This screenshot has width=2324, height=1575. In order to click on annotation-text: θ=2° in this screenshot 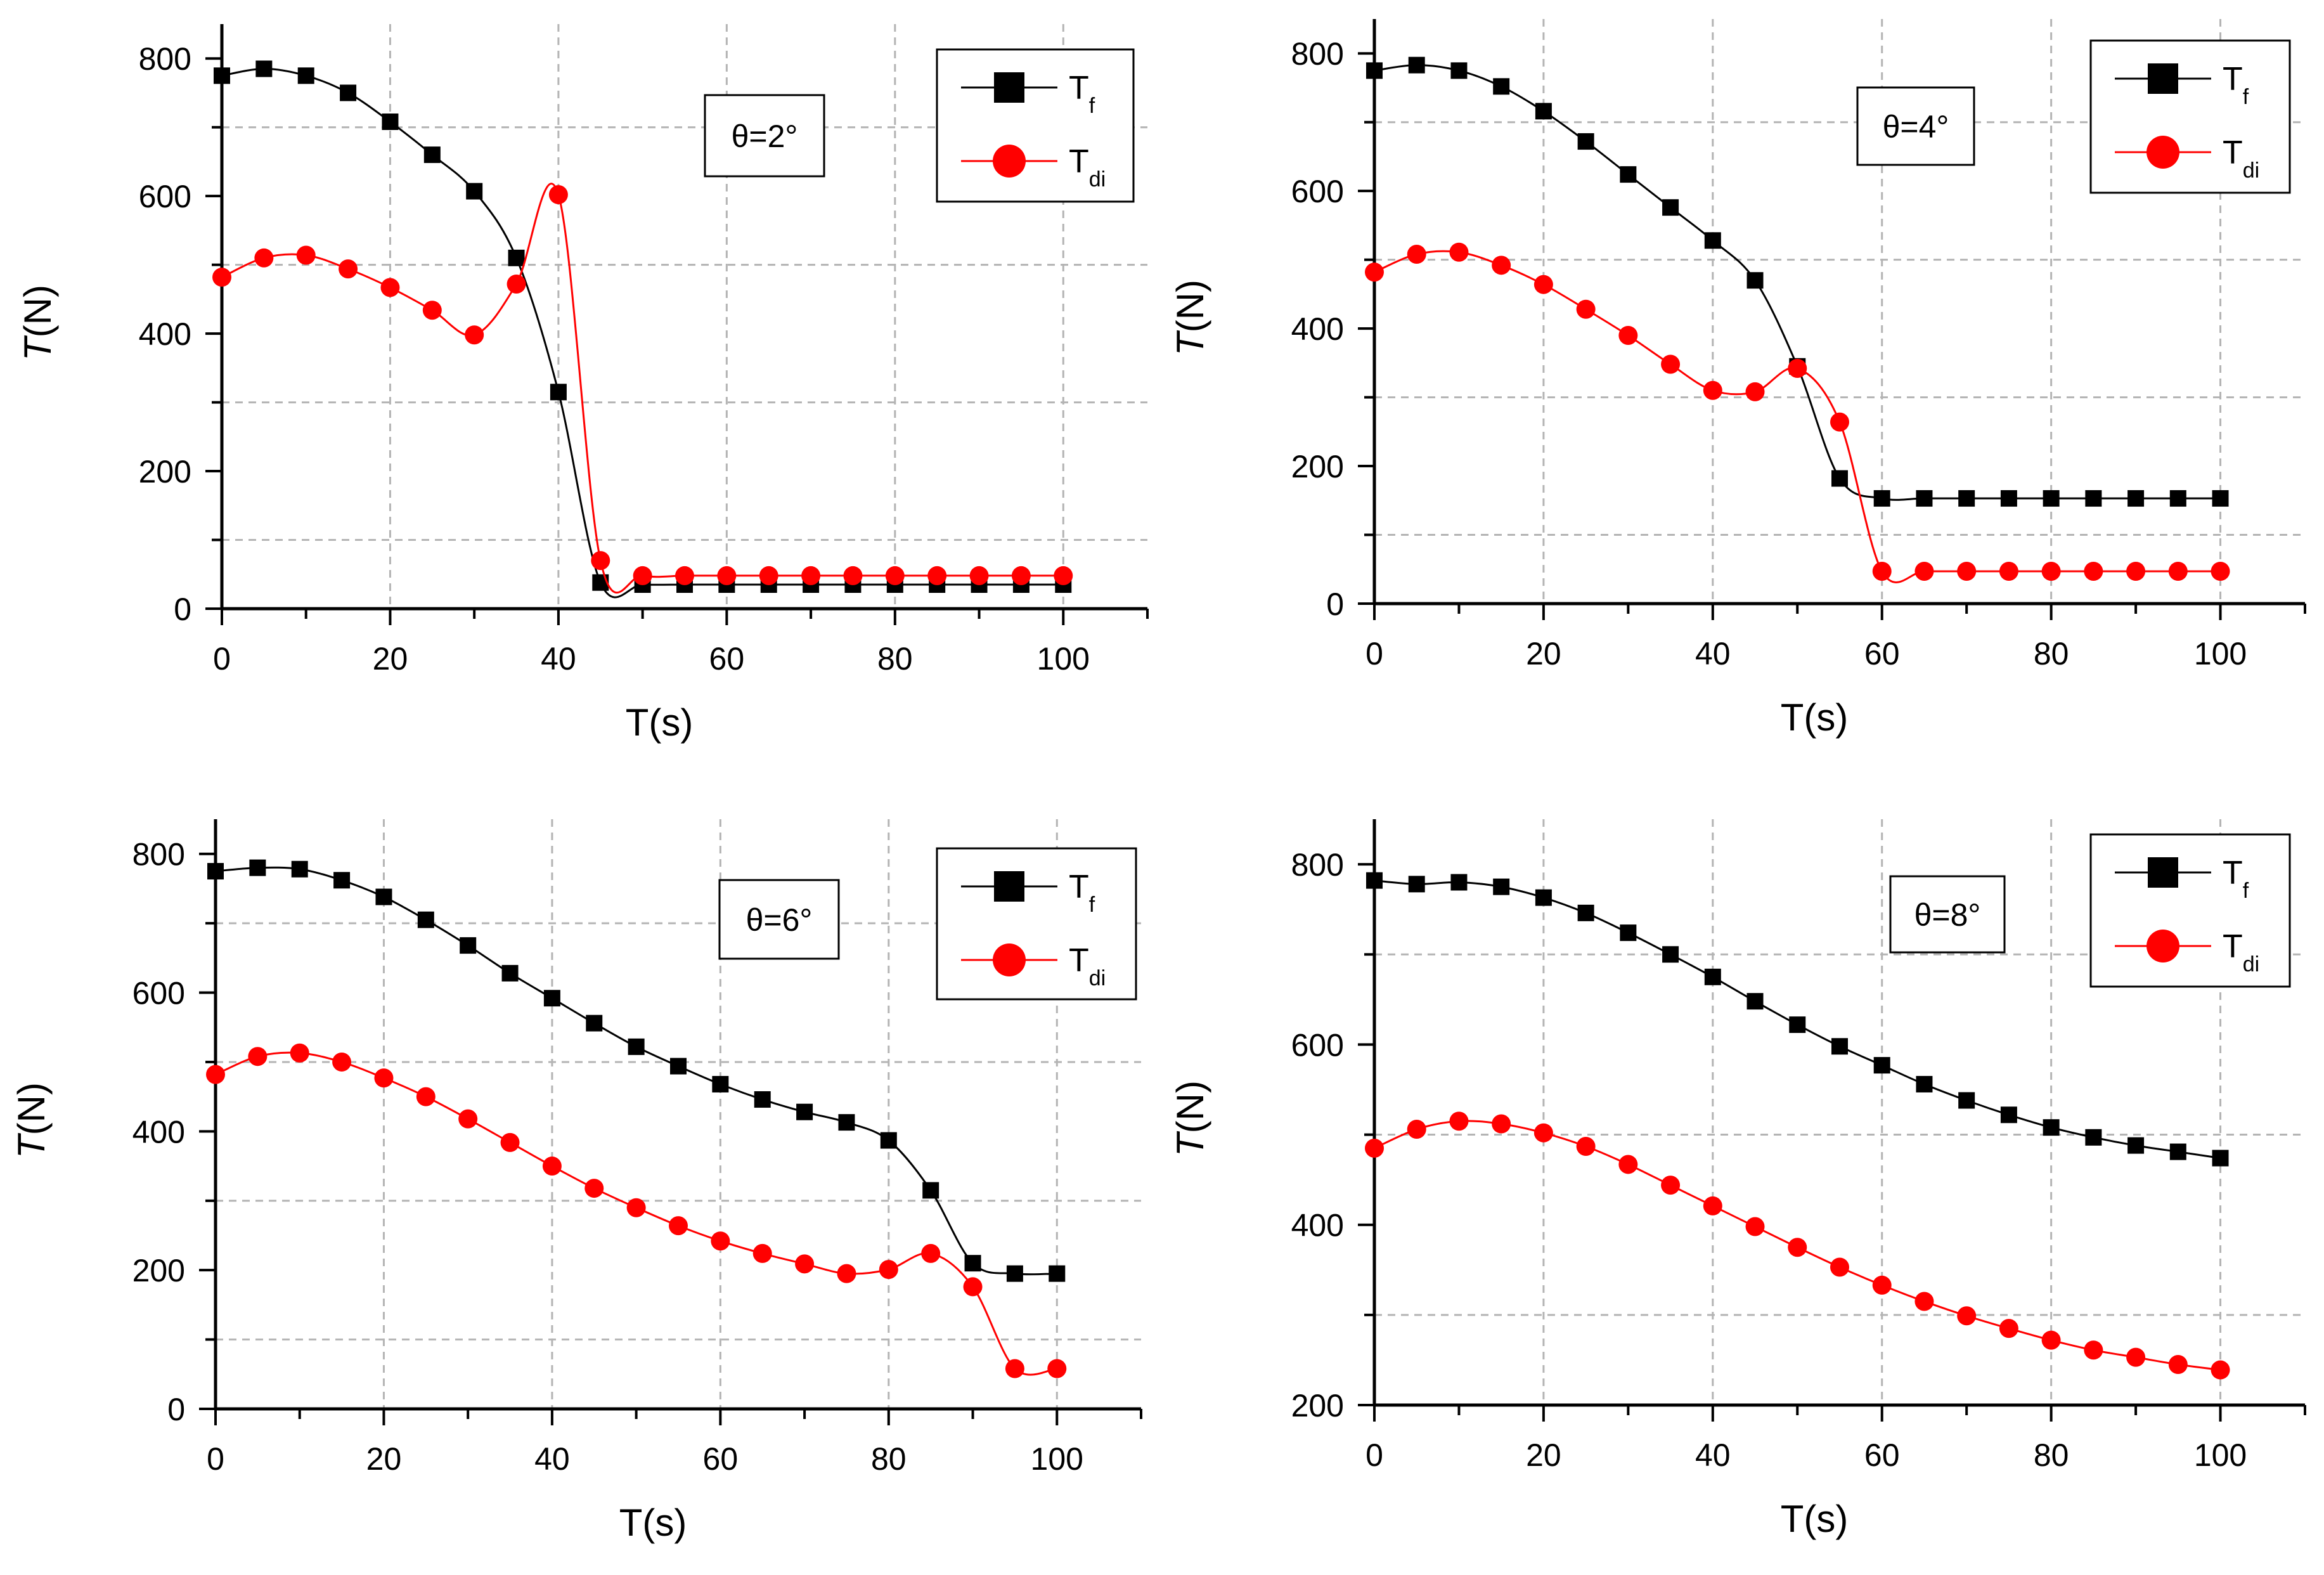, I will do `click(765, 136)`.